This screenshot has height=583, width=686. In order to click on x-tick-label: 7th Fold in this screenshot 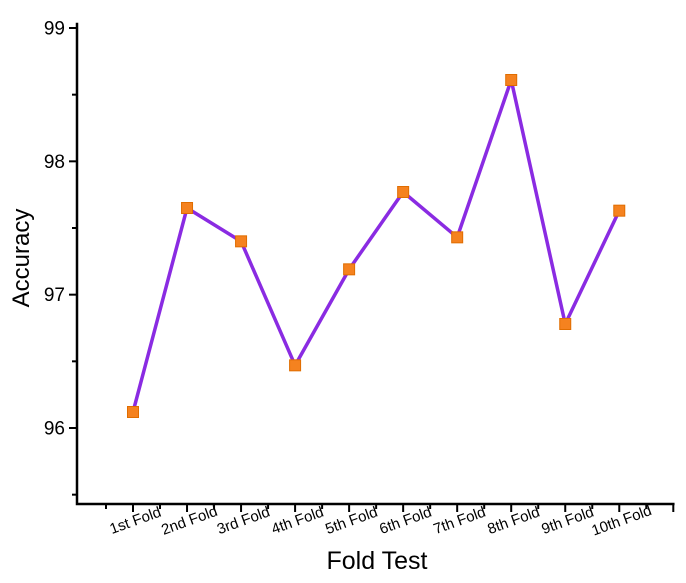, I will do `click(459, 521)`.